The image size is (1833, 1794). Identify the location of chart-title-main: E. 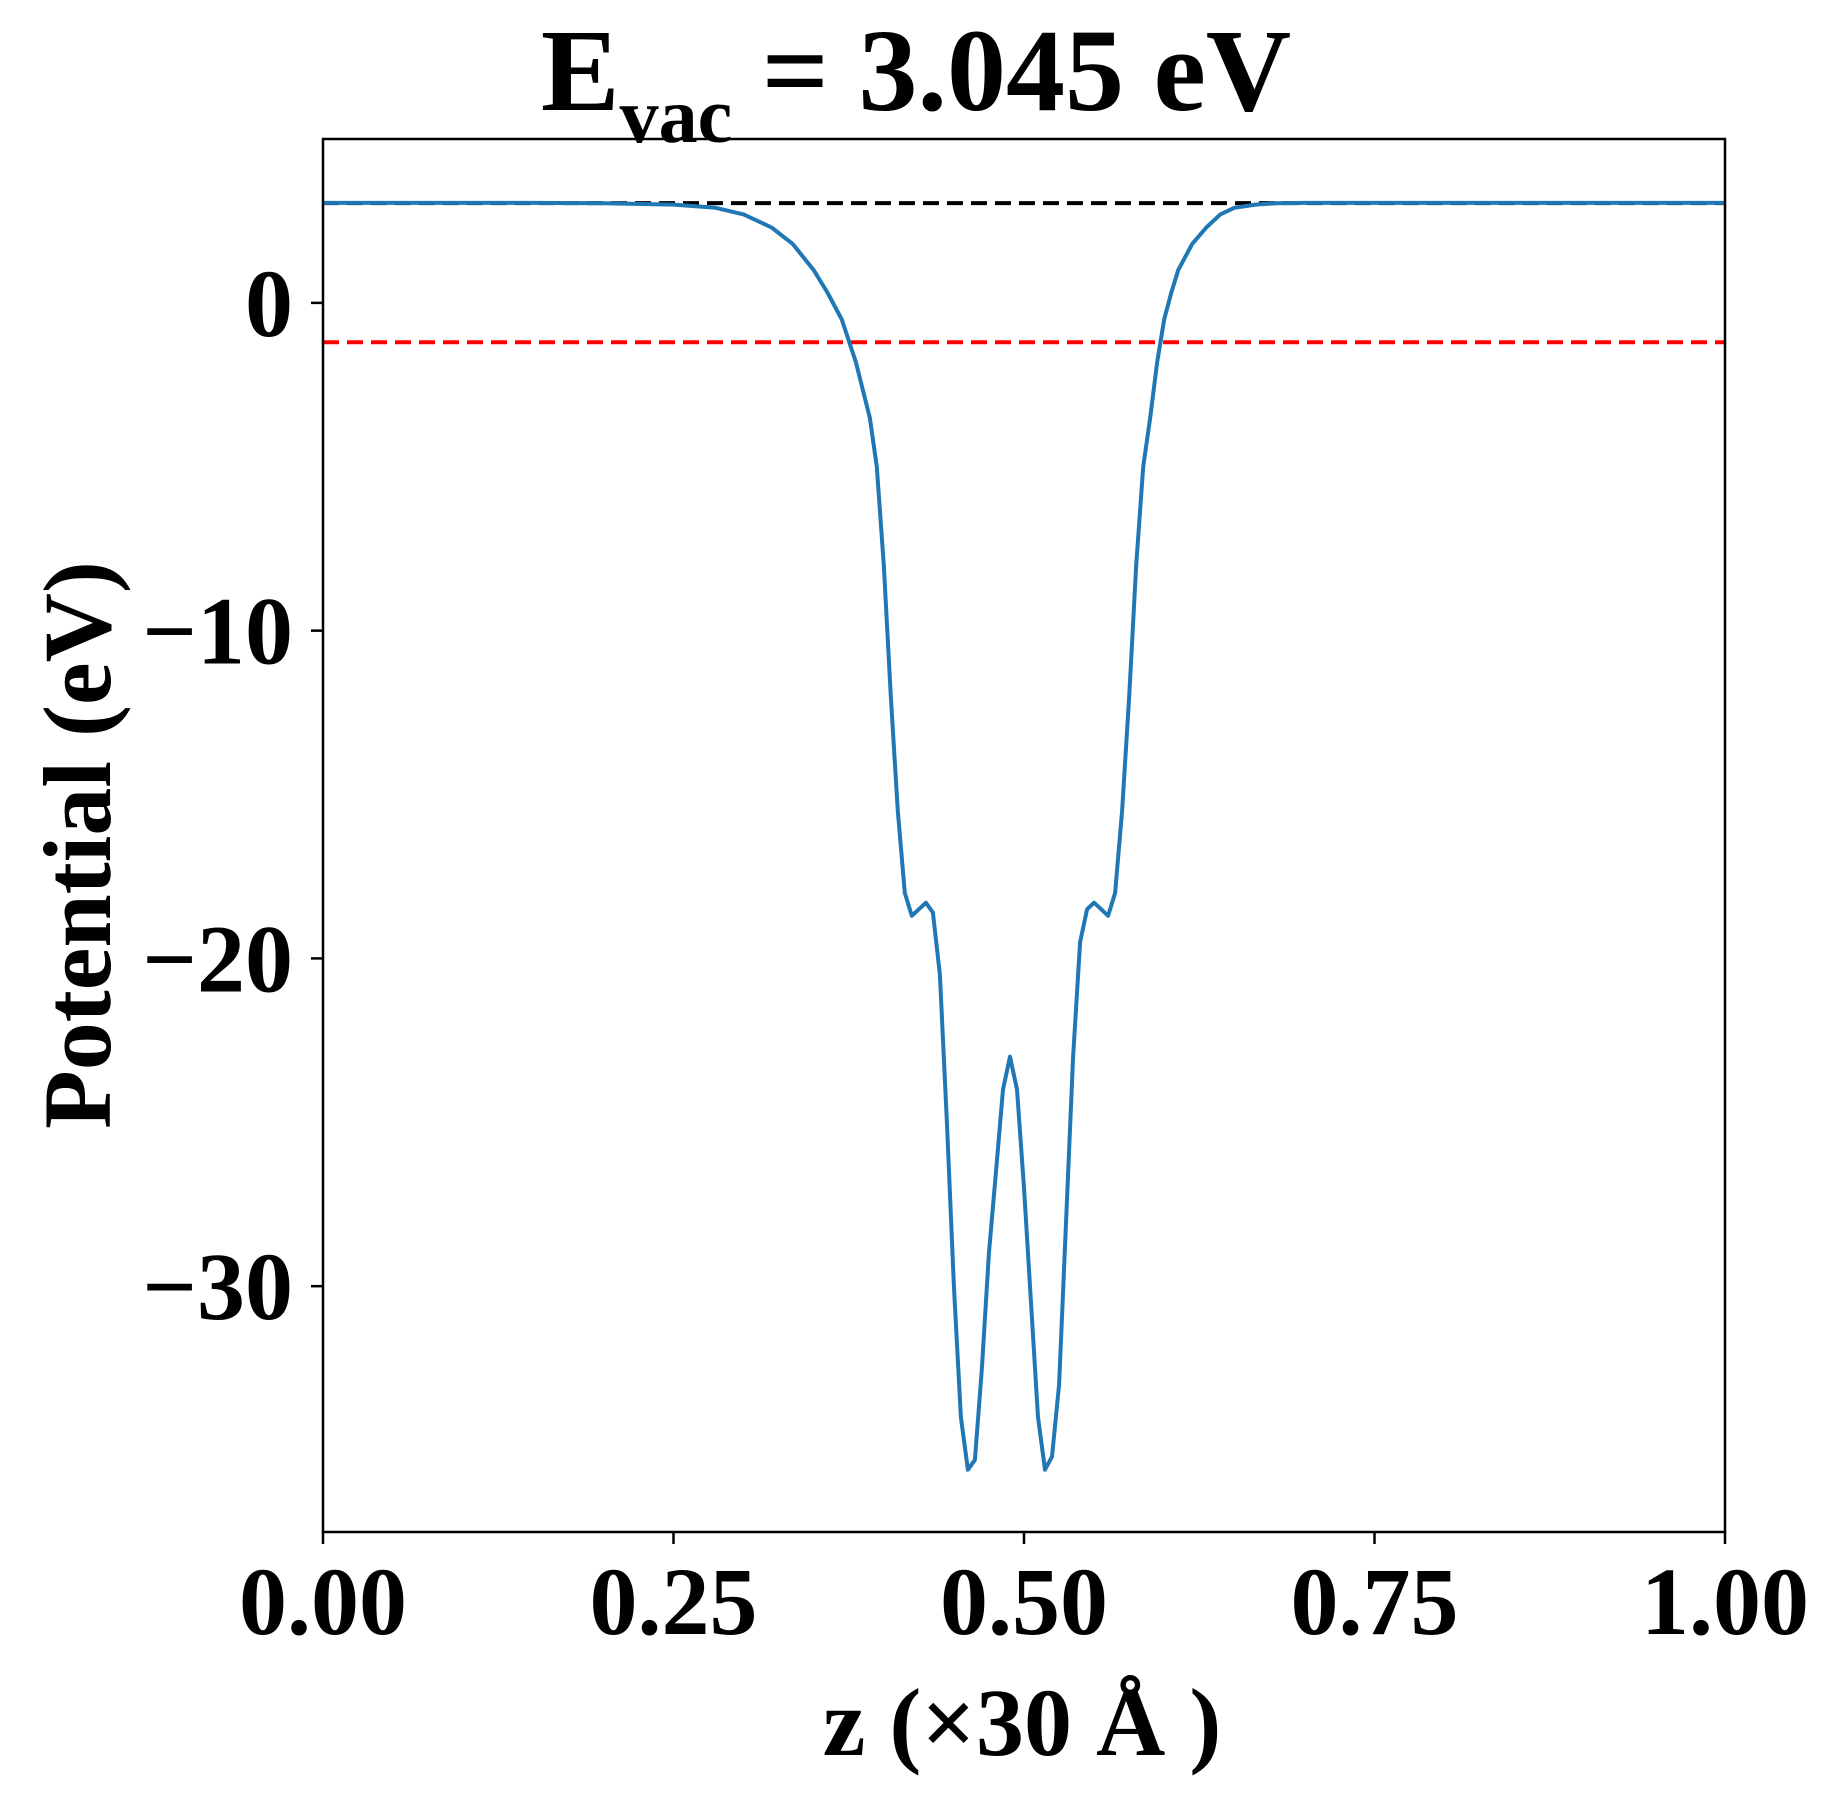
(580, 70).